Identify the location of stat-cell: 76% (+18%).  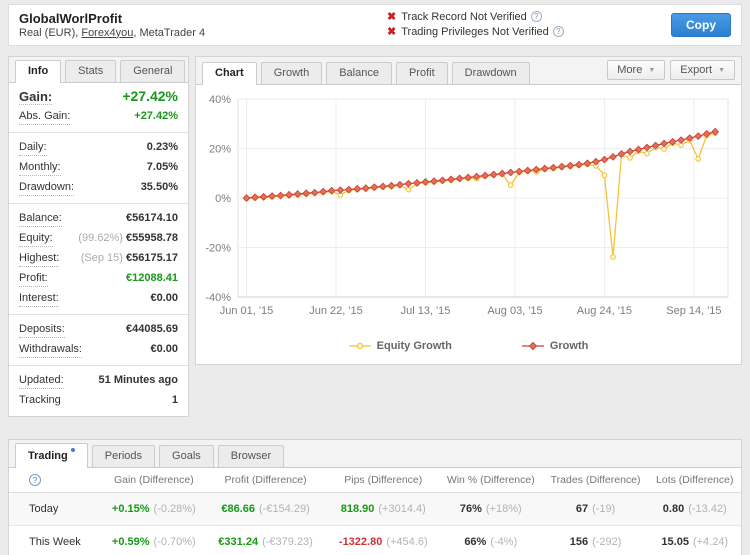
(490, 509).